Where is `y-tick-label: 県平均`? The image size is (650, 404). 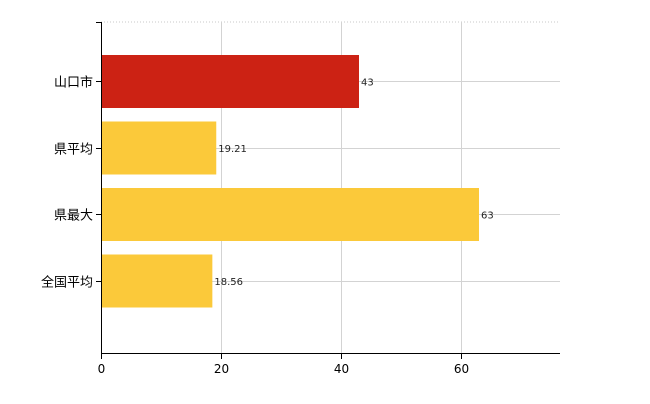
y-tick-label: 県平均 is located at coordinates (73, 150).